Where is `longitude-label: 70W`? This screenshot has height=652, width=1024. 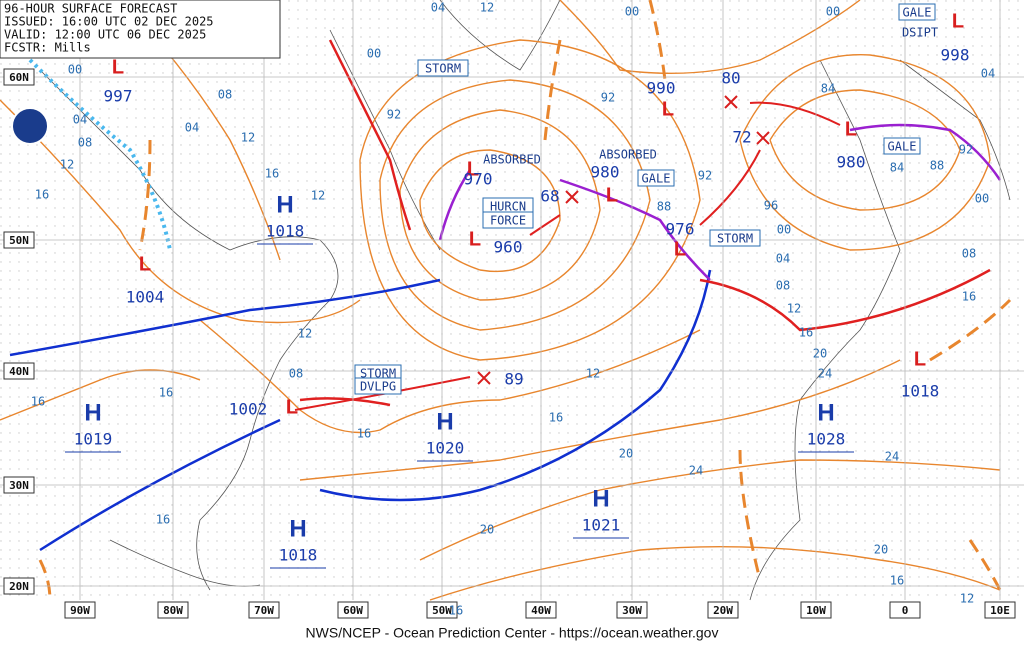 longitude-label: 70W is located at coordinates (264, 610).